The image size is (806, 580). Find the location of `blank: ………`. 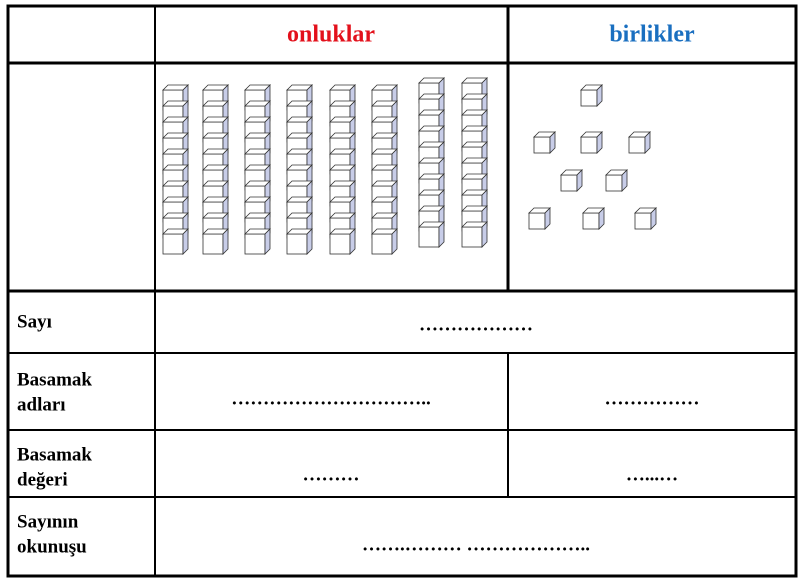

blank: ……… is located at coordinates (331, 474).